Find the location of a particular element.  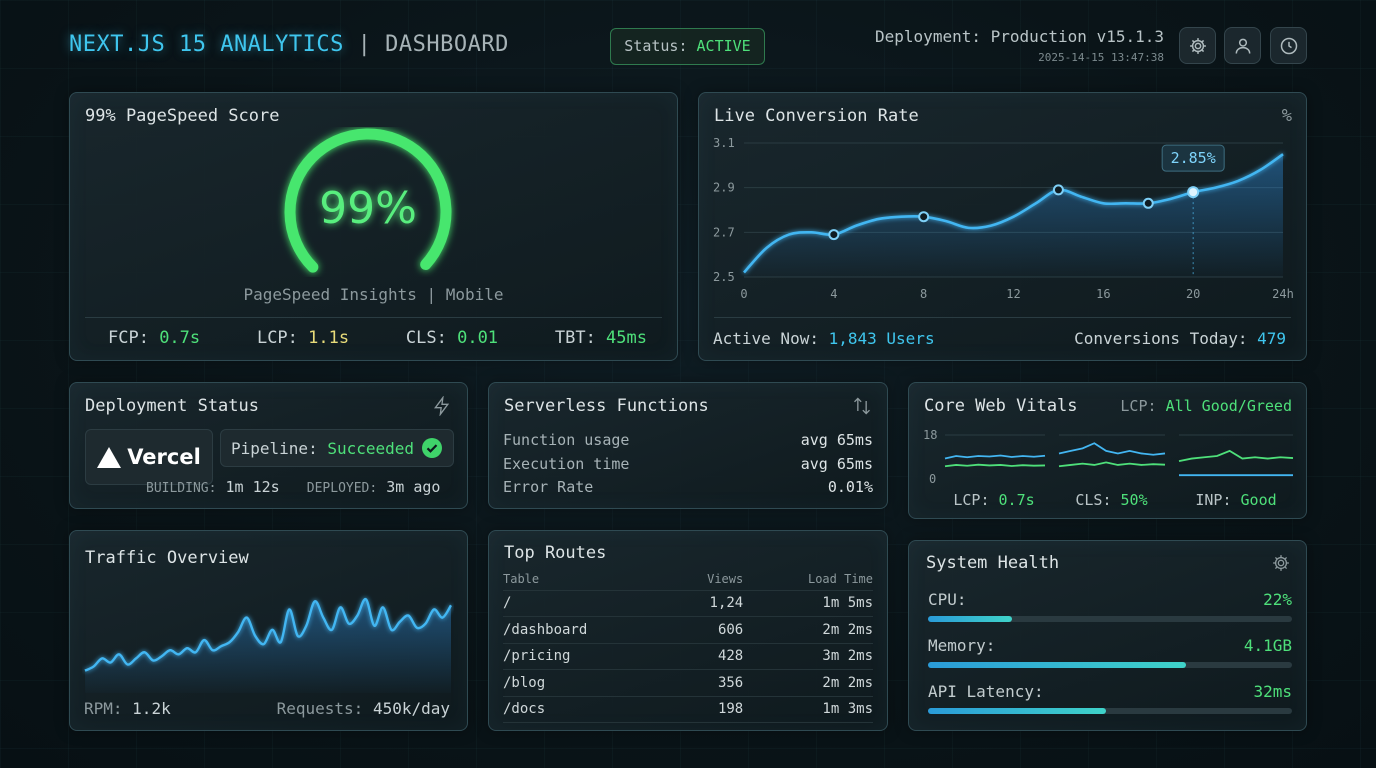

table-row: /blog 356 2m 2ms is located at coordinates (688, 683).